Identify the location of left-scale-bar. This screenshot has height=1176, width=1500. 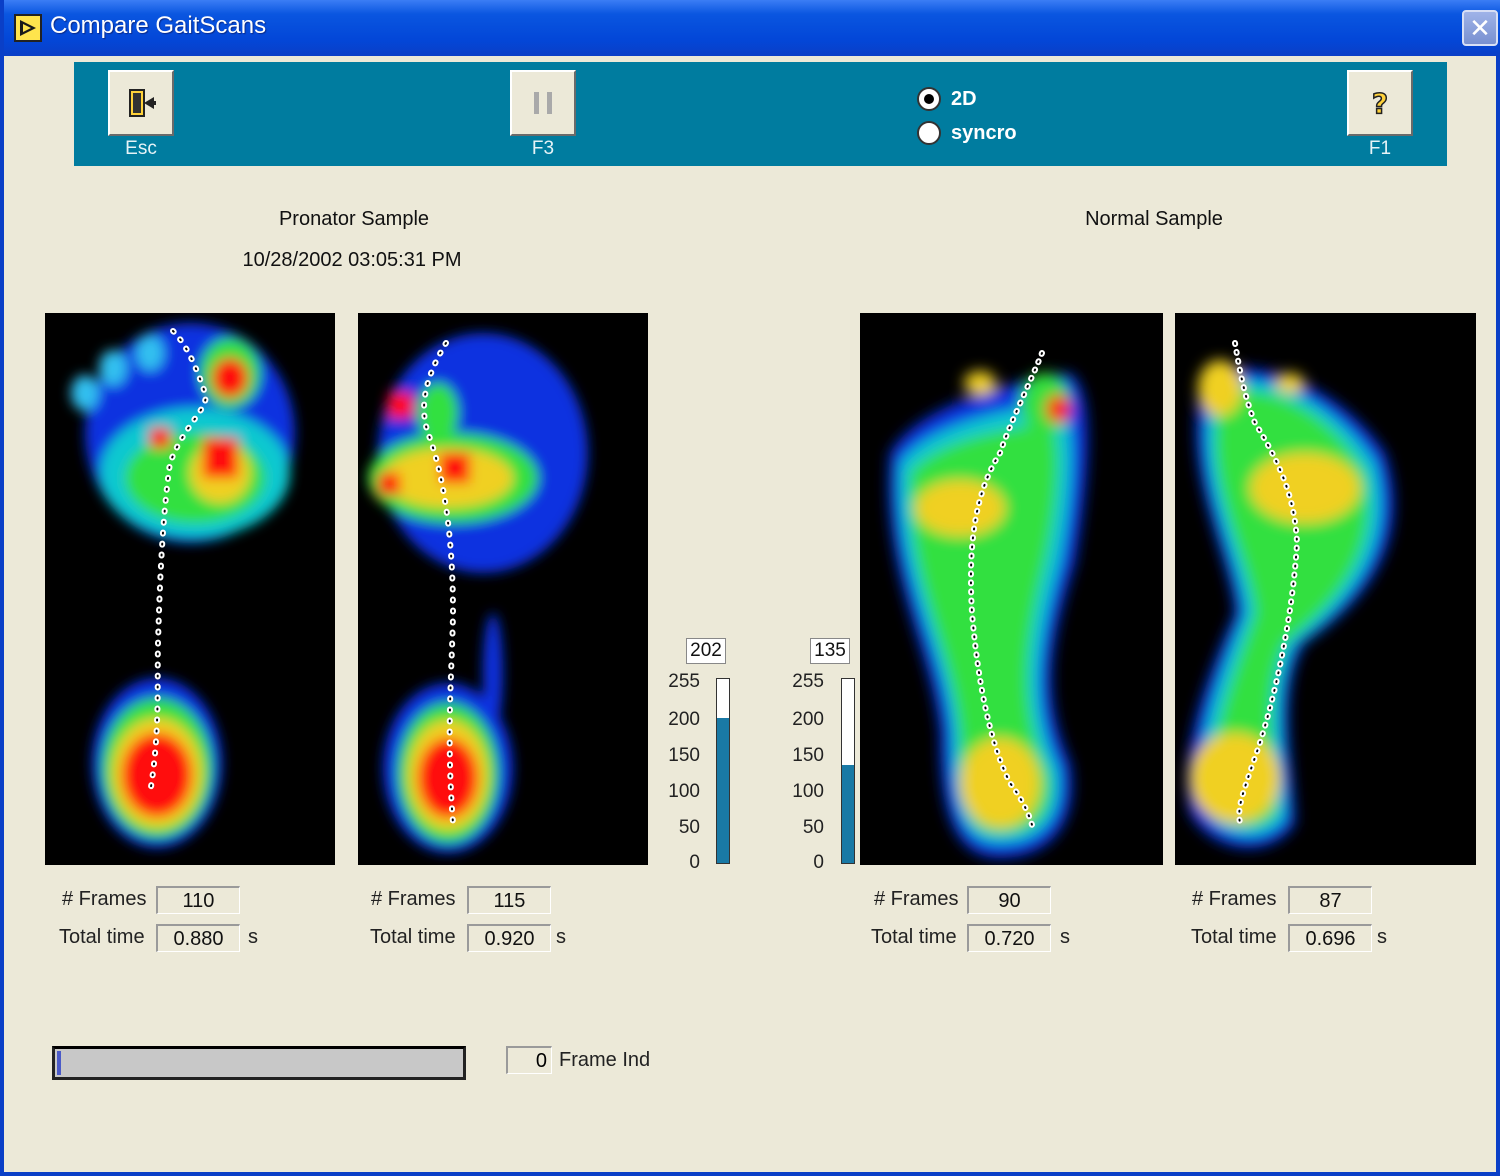
(723, 771).